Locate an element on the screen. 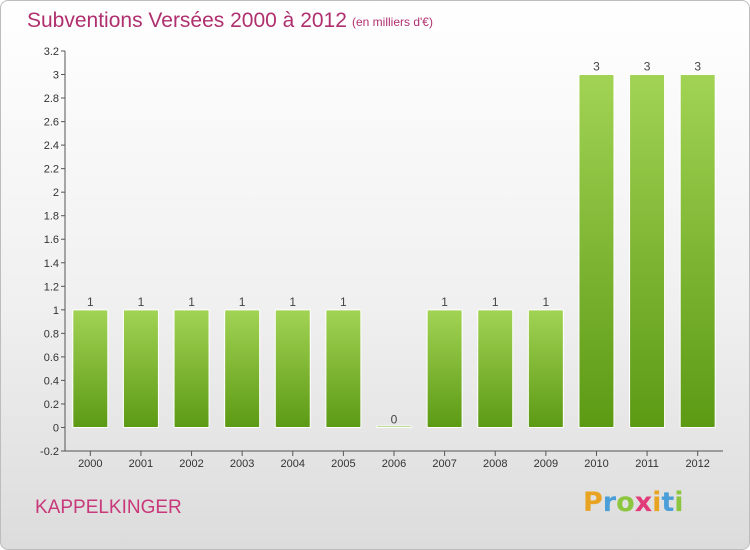  x-tick-label: 2002 is located at coordinates (191, 464).